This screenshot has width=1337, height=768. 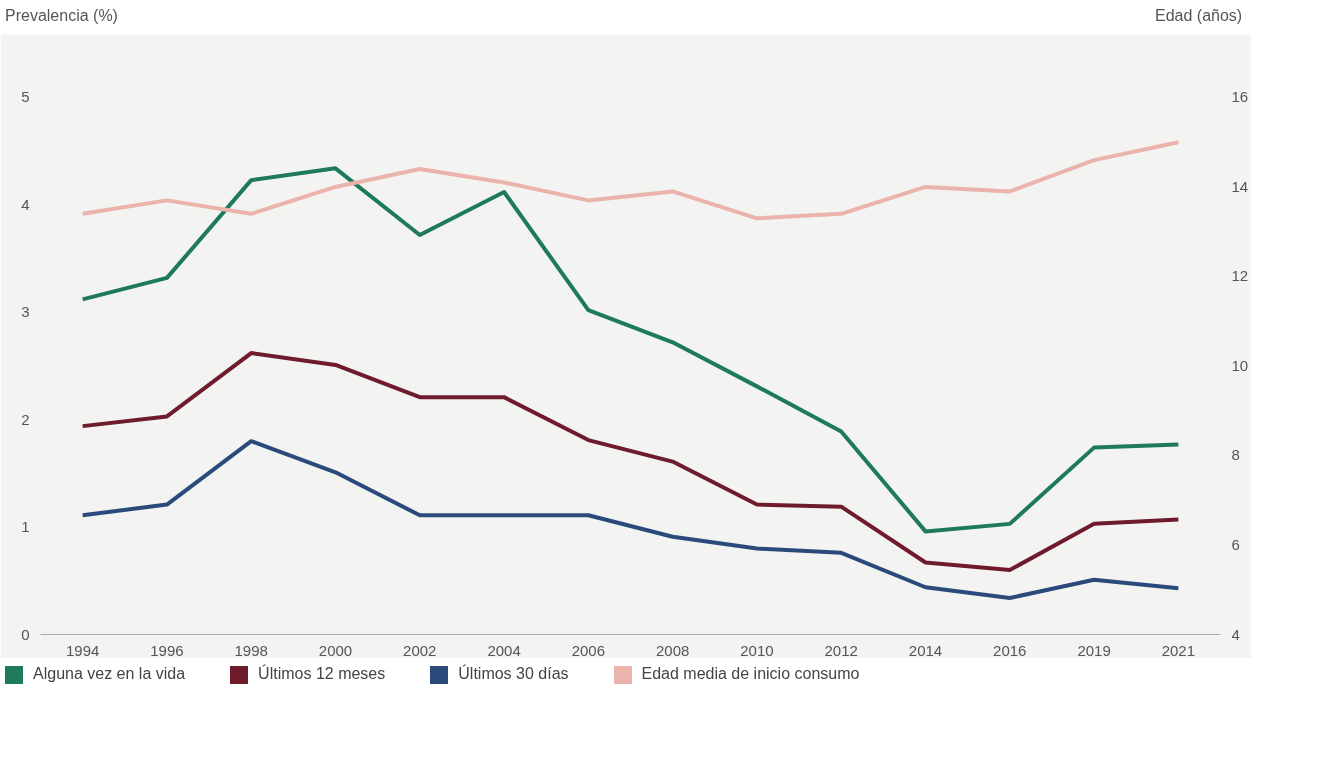 I want to click on line-series, so click(x=630, y=180).